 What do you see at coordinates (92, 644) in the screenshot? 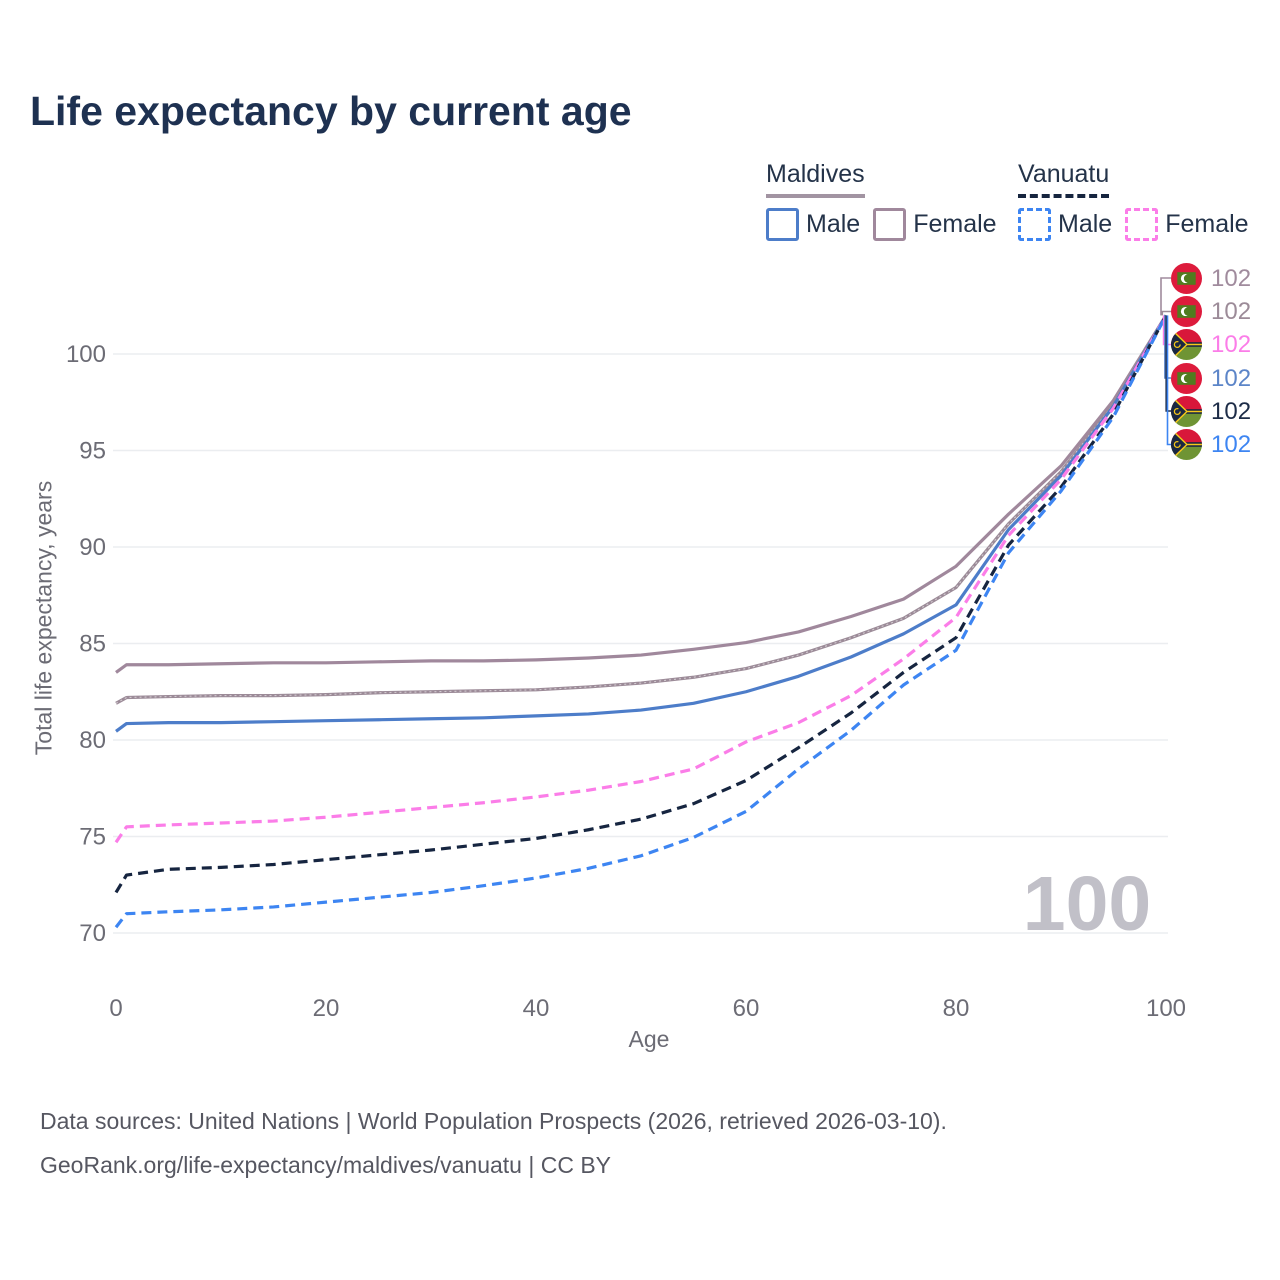
I see `y-axis-tick-label: 85` at bounding box center [92, 644].